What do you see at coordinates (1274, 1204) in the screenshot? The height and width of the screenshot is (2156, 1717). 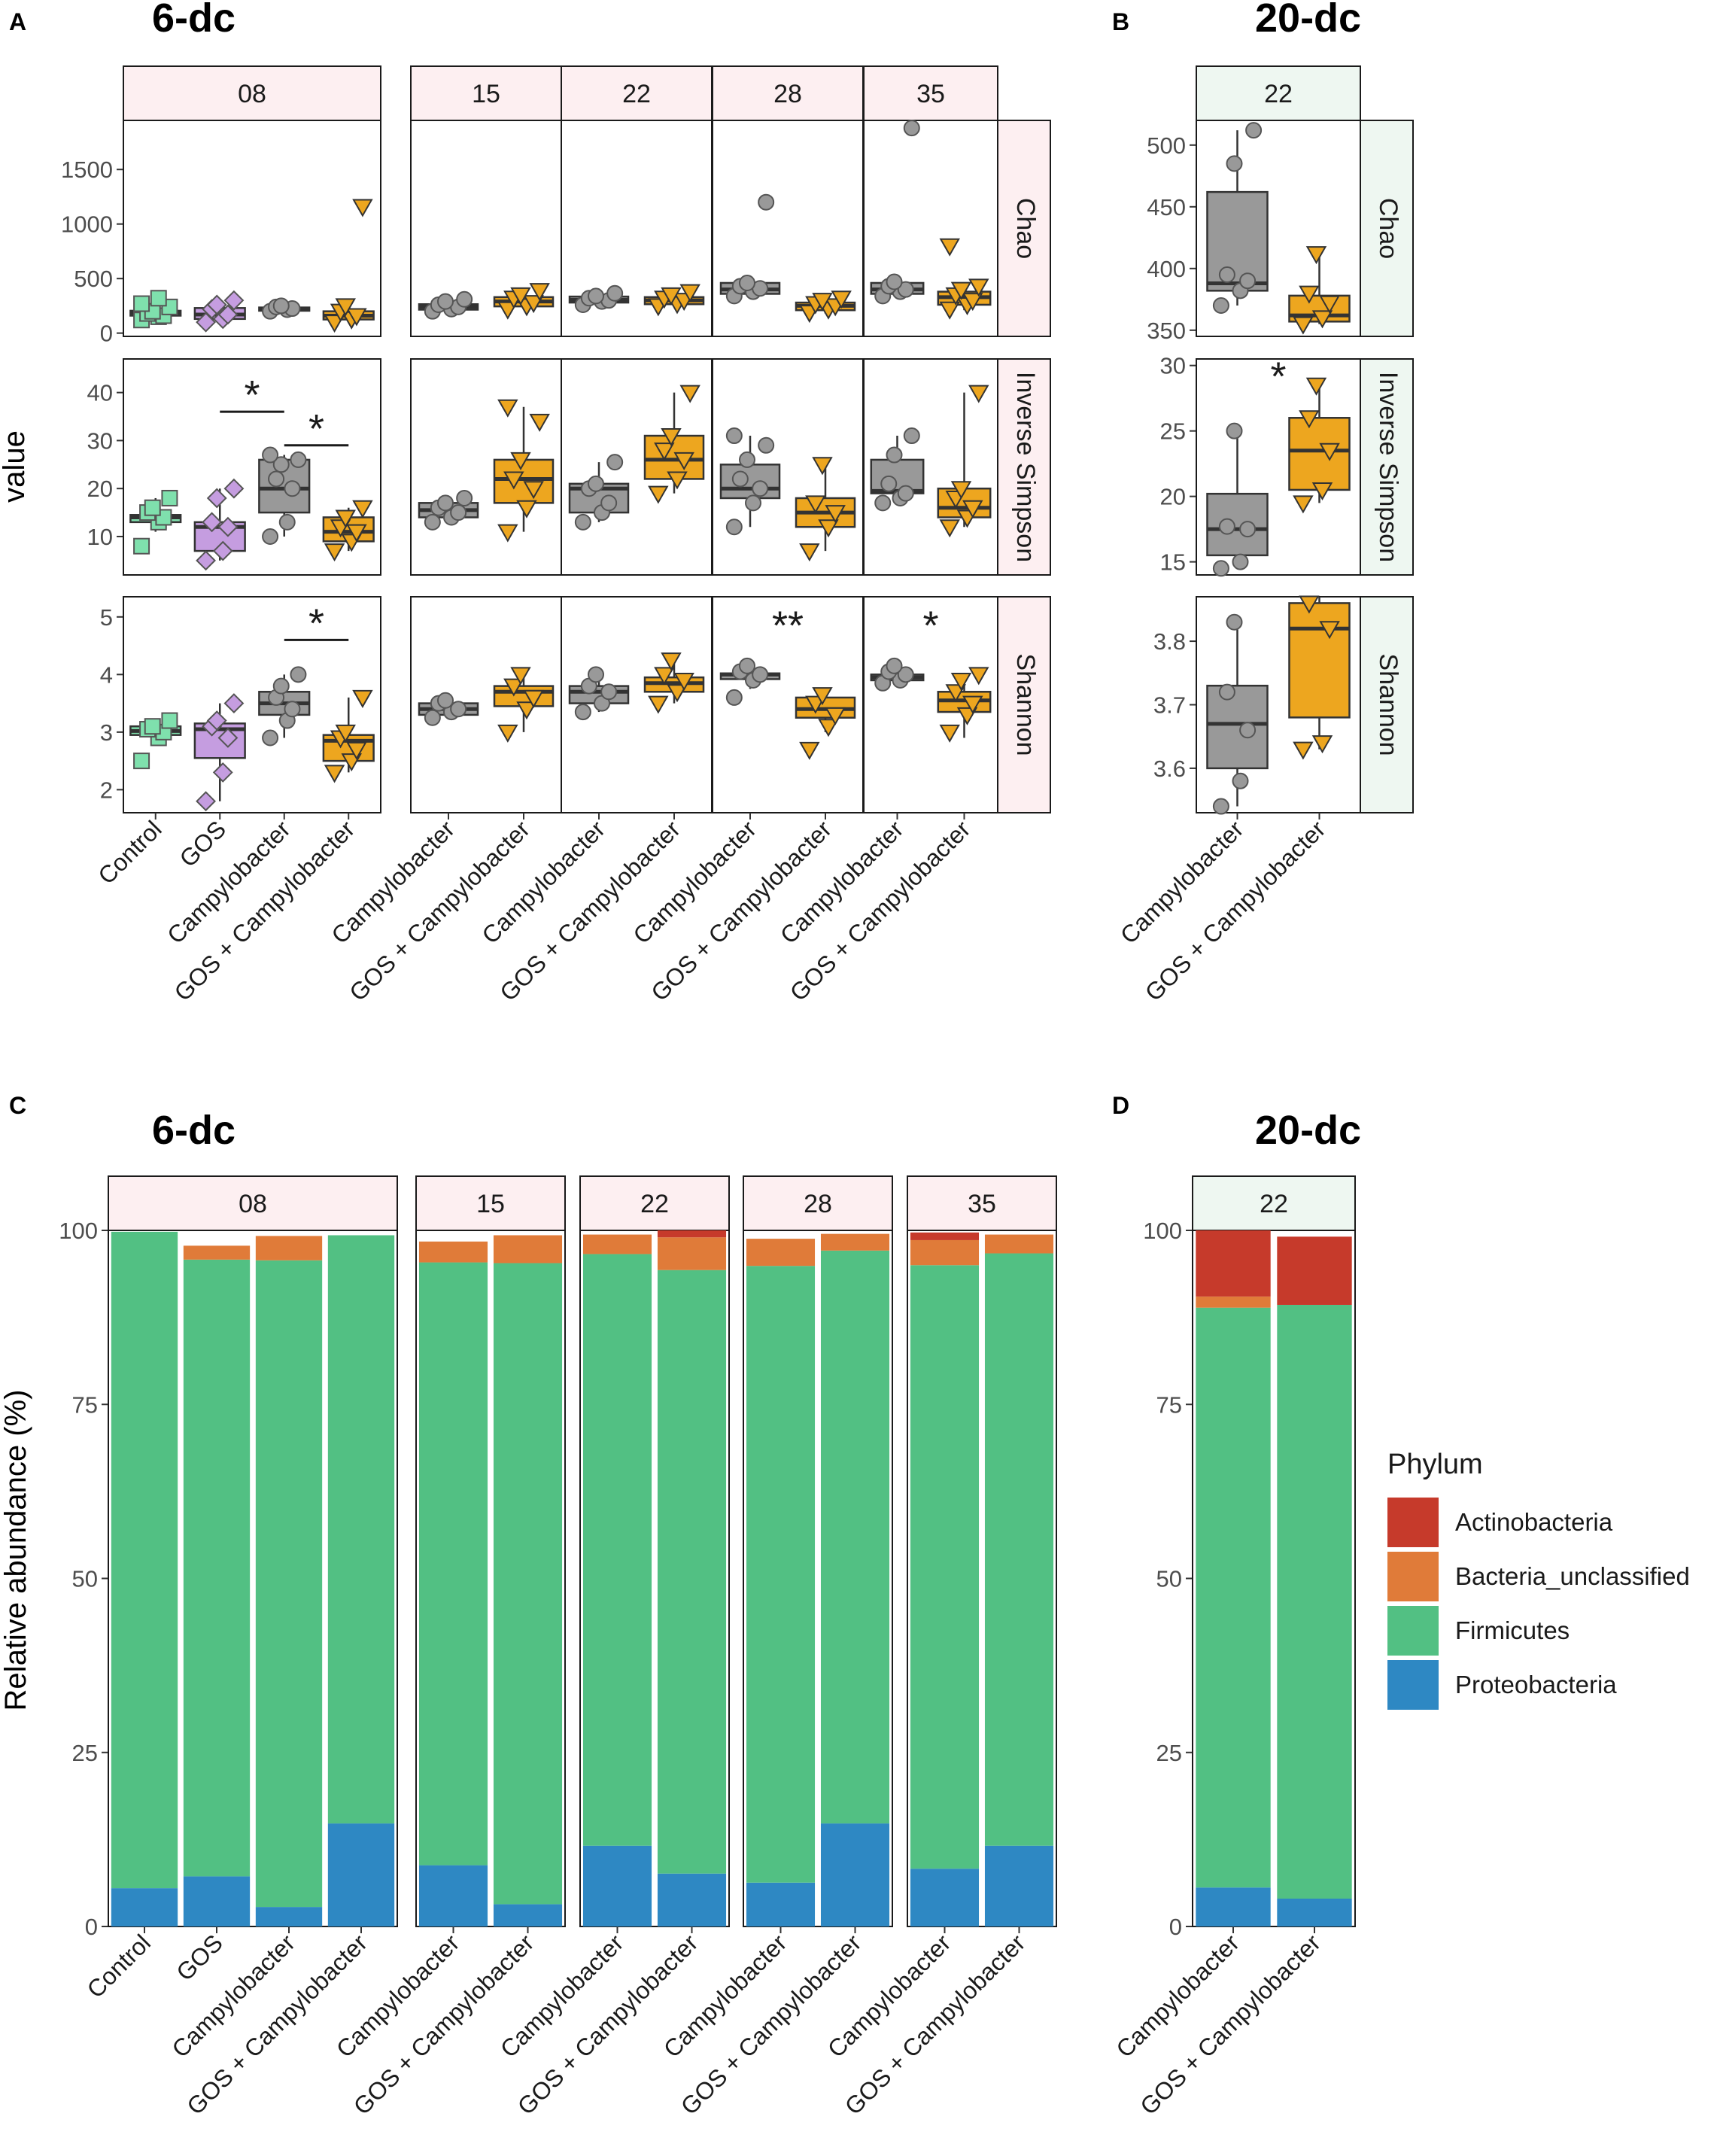 I see `facet-label-d-22: 22` at bounding box center [1274, 1204].